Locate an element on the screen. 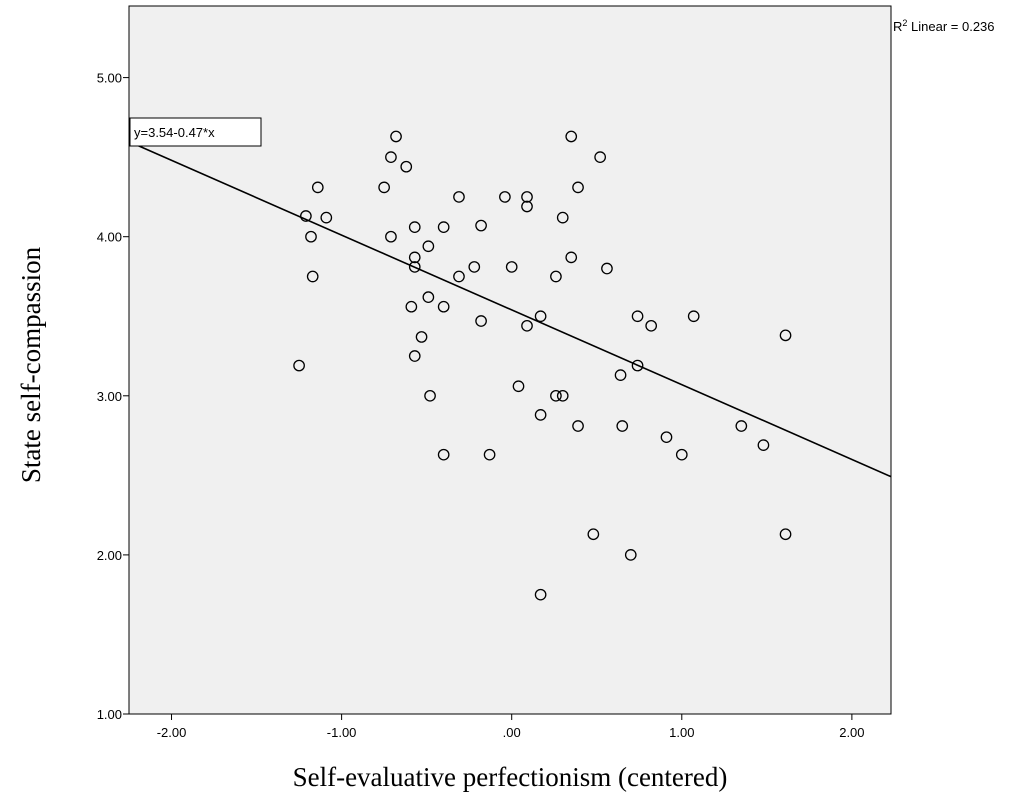  y-tick-label: 3.00 is located at coordinates (109, 396).